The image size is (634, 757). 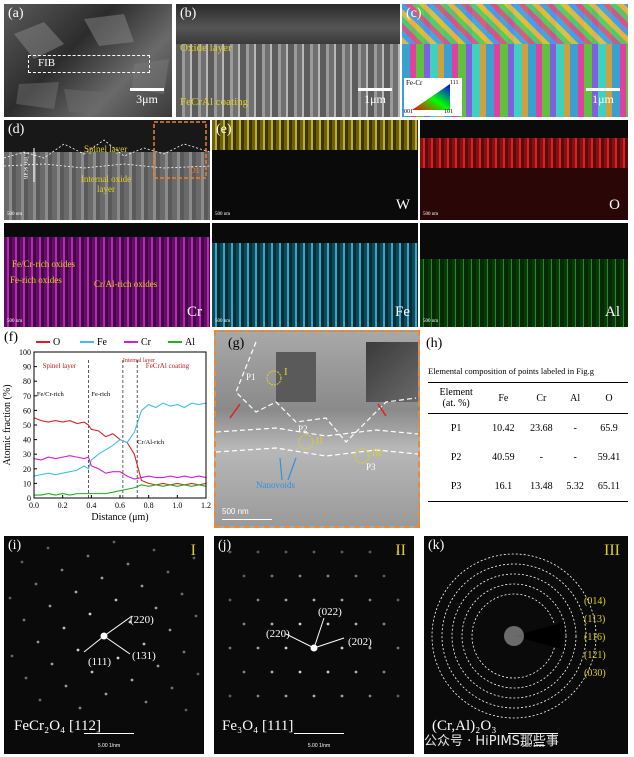 What do you see at coordinates (454, 83) in the screenshot?
I see `legend-111: 111` at bounding box center [454, 83].